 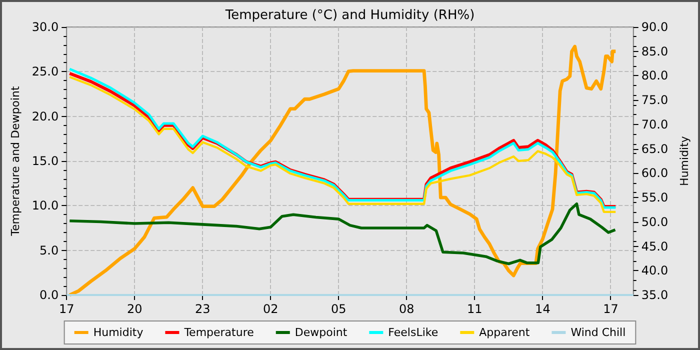 I want to click on y2-tick-label: 75.0, so click(x=654, y=100).